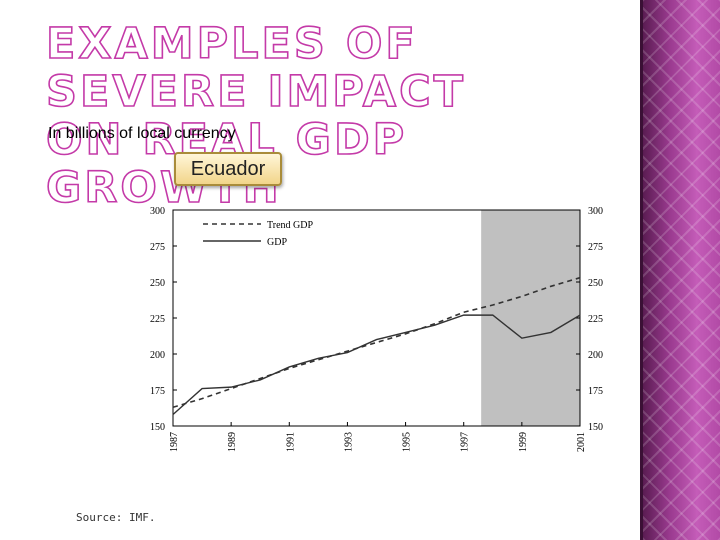 Image resolution: width=720 pixels, height=540 pixels. Describe the element at coordinates (157, 427) in the screenshot. I see `y-tick-label-left: 150` at that location.